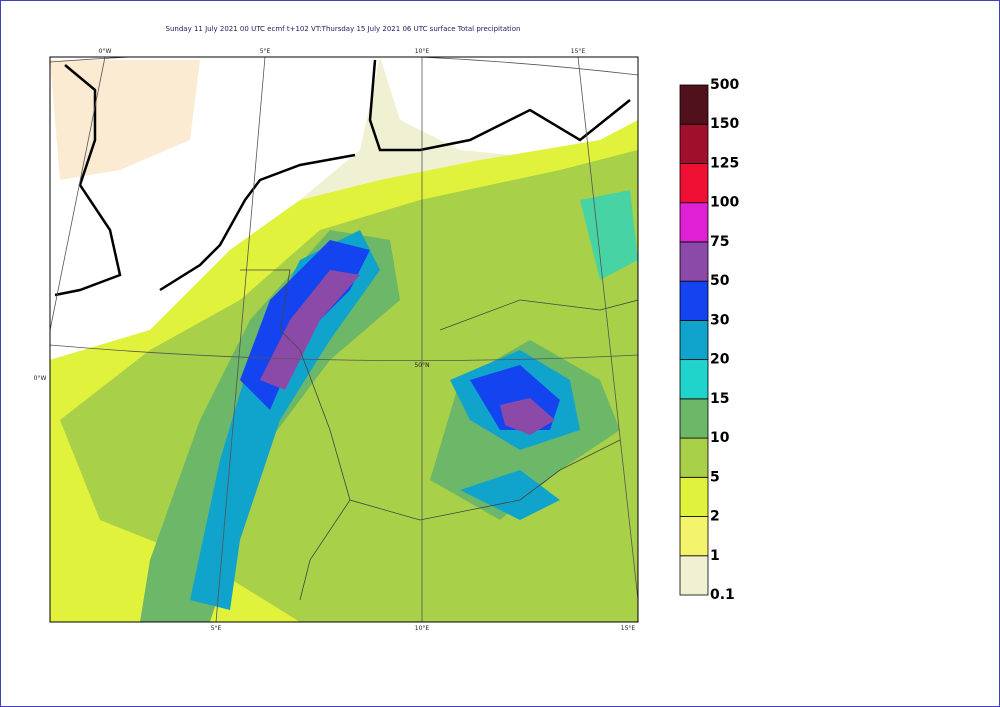 This screenshot has height=707, width=1000. What do you see at coordinates (724, 163) in the screenshot?
I see `level-label: 125` at bounding box center [724, 163].